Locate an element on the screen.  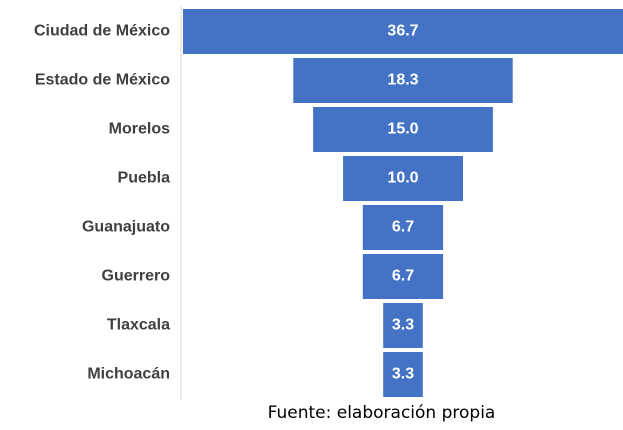
value-labels-group: 36.7 18.3 15.0 10.0 6.7 6.7 3.3 3.3 is located at coordinates (402, 203).